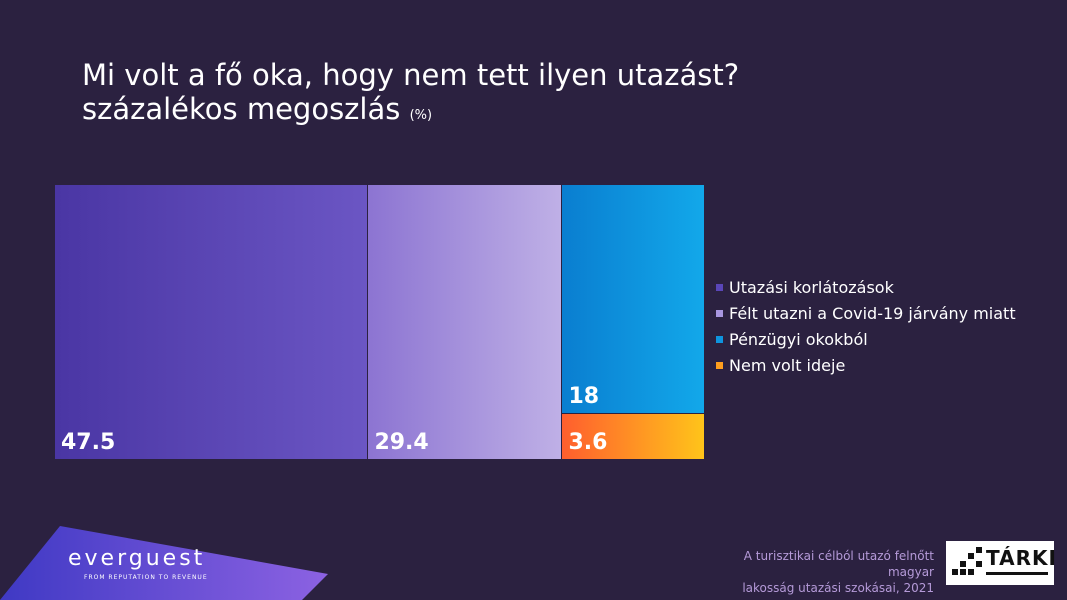 The image size is (1067, 600). Describe the element at coordinates (787, 365) in the screenshot. I see `legend-label: Nem volt ideje` at that location.